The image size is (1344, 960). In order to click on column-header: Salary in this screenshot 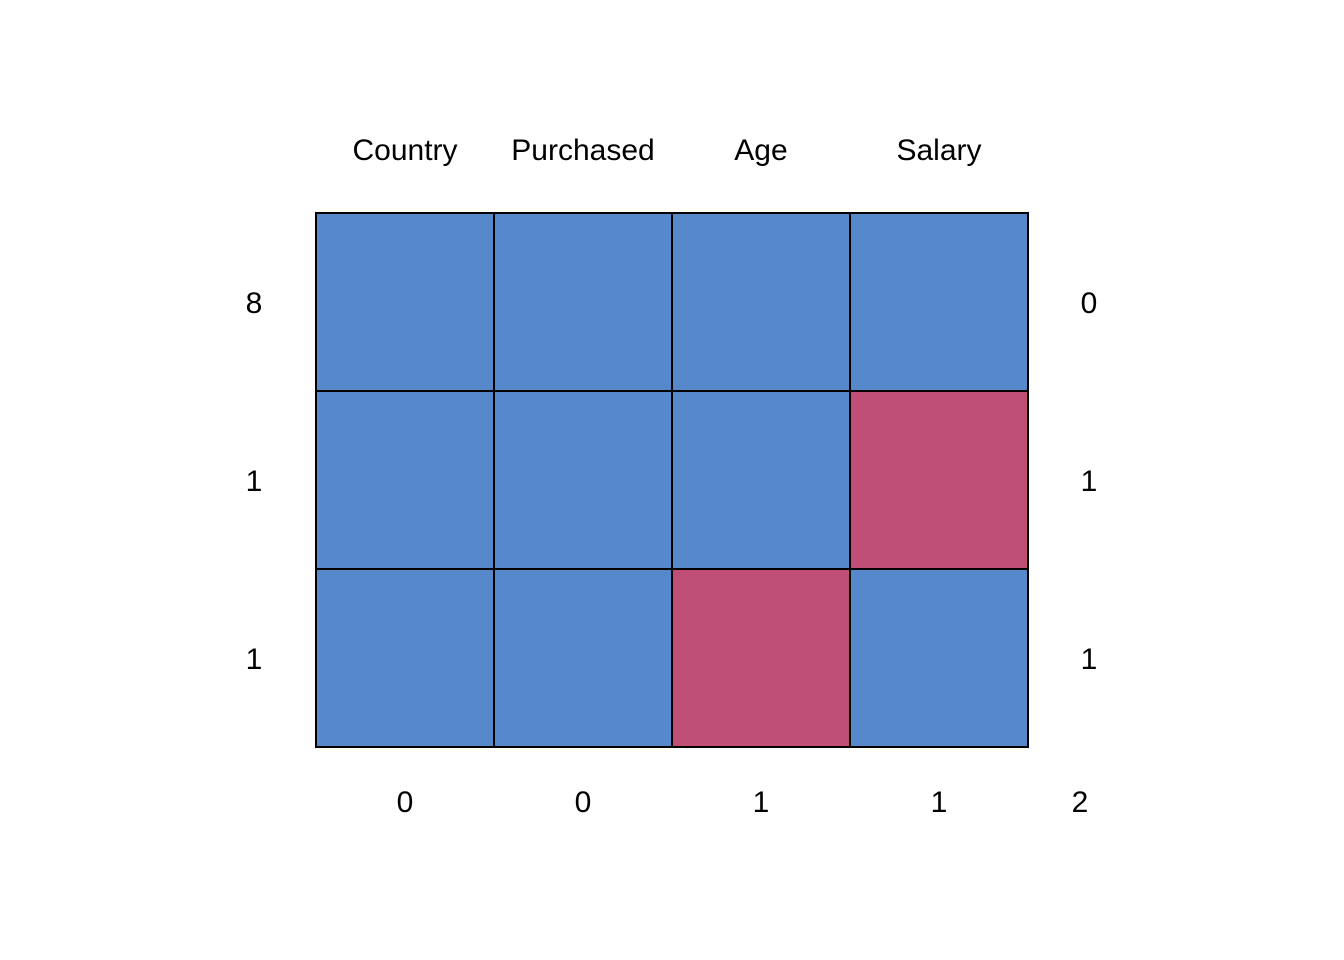, I will do `click(938, 150)`.